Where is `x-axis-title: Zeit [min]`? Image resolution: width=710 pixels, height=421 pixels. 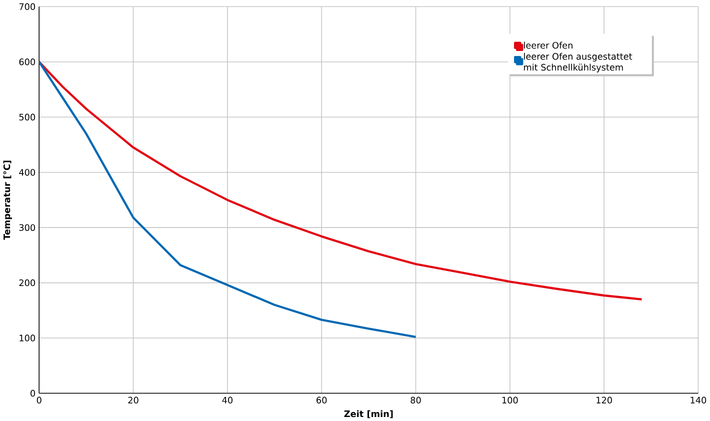 x-axis-title: Zeit [min] is located at coordinates (368, 414).